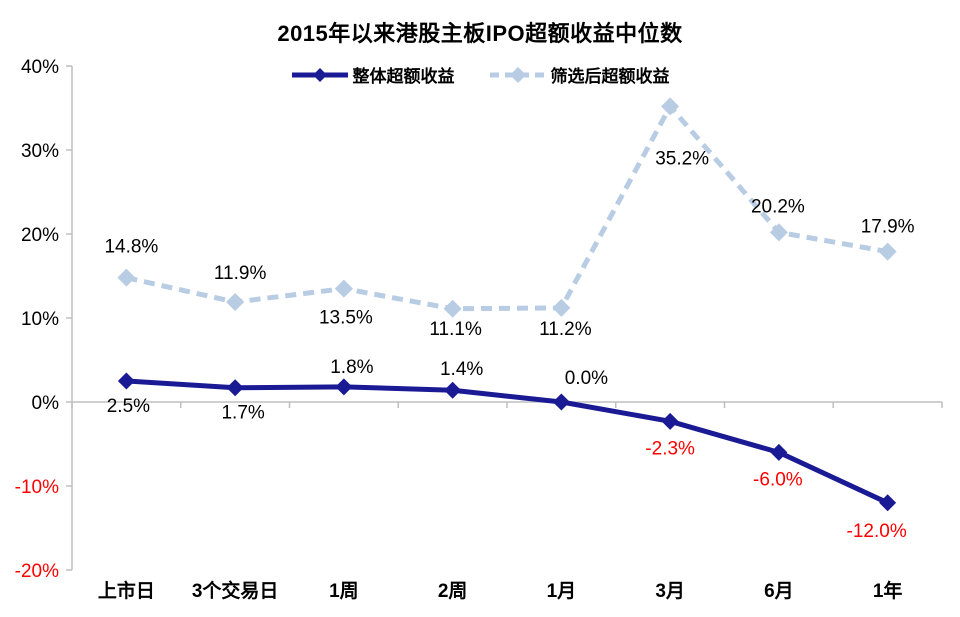  Describe the element at coordinates (351, 367) in the screenshot. I see `data-point-label: 1.8%` at that location.